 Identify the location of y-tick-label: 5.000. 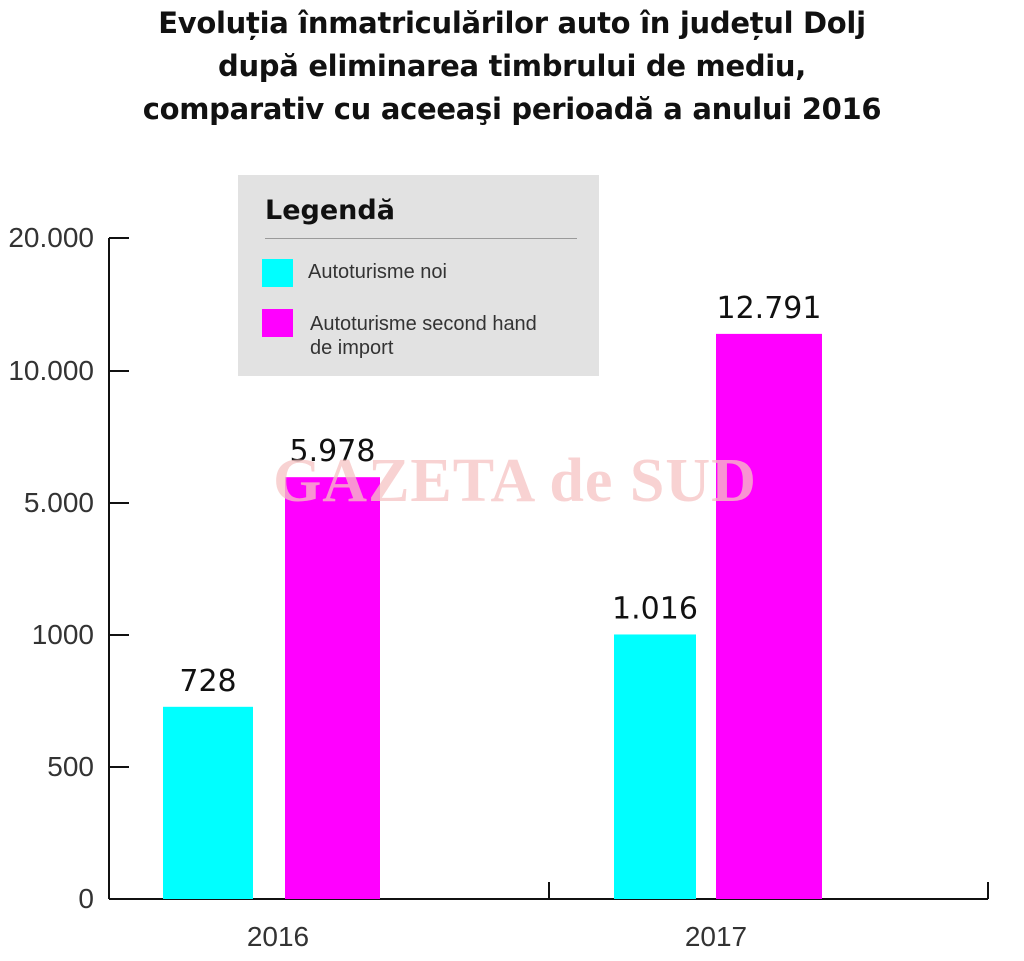
(59, 502).